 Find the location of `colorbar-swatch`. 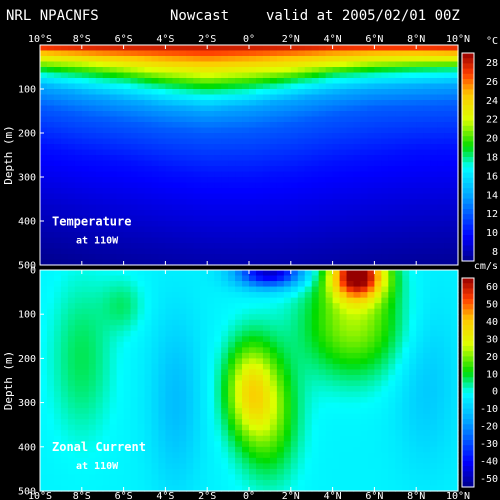

colorbar-swatch is located at coordinates (468, 243).